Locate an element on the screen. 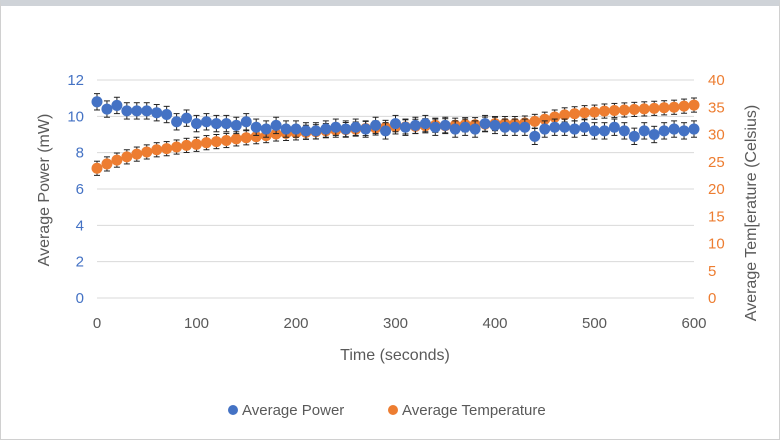 The image size is (782, 442). legend-item-power: Average Power is located at coordinates (286, 410).